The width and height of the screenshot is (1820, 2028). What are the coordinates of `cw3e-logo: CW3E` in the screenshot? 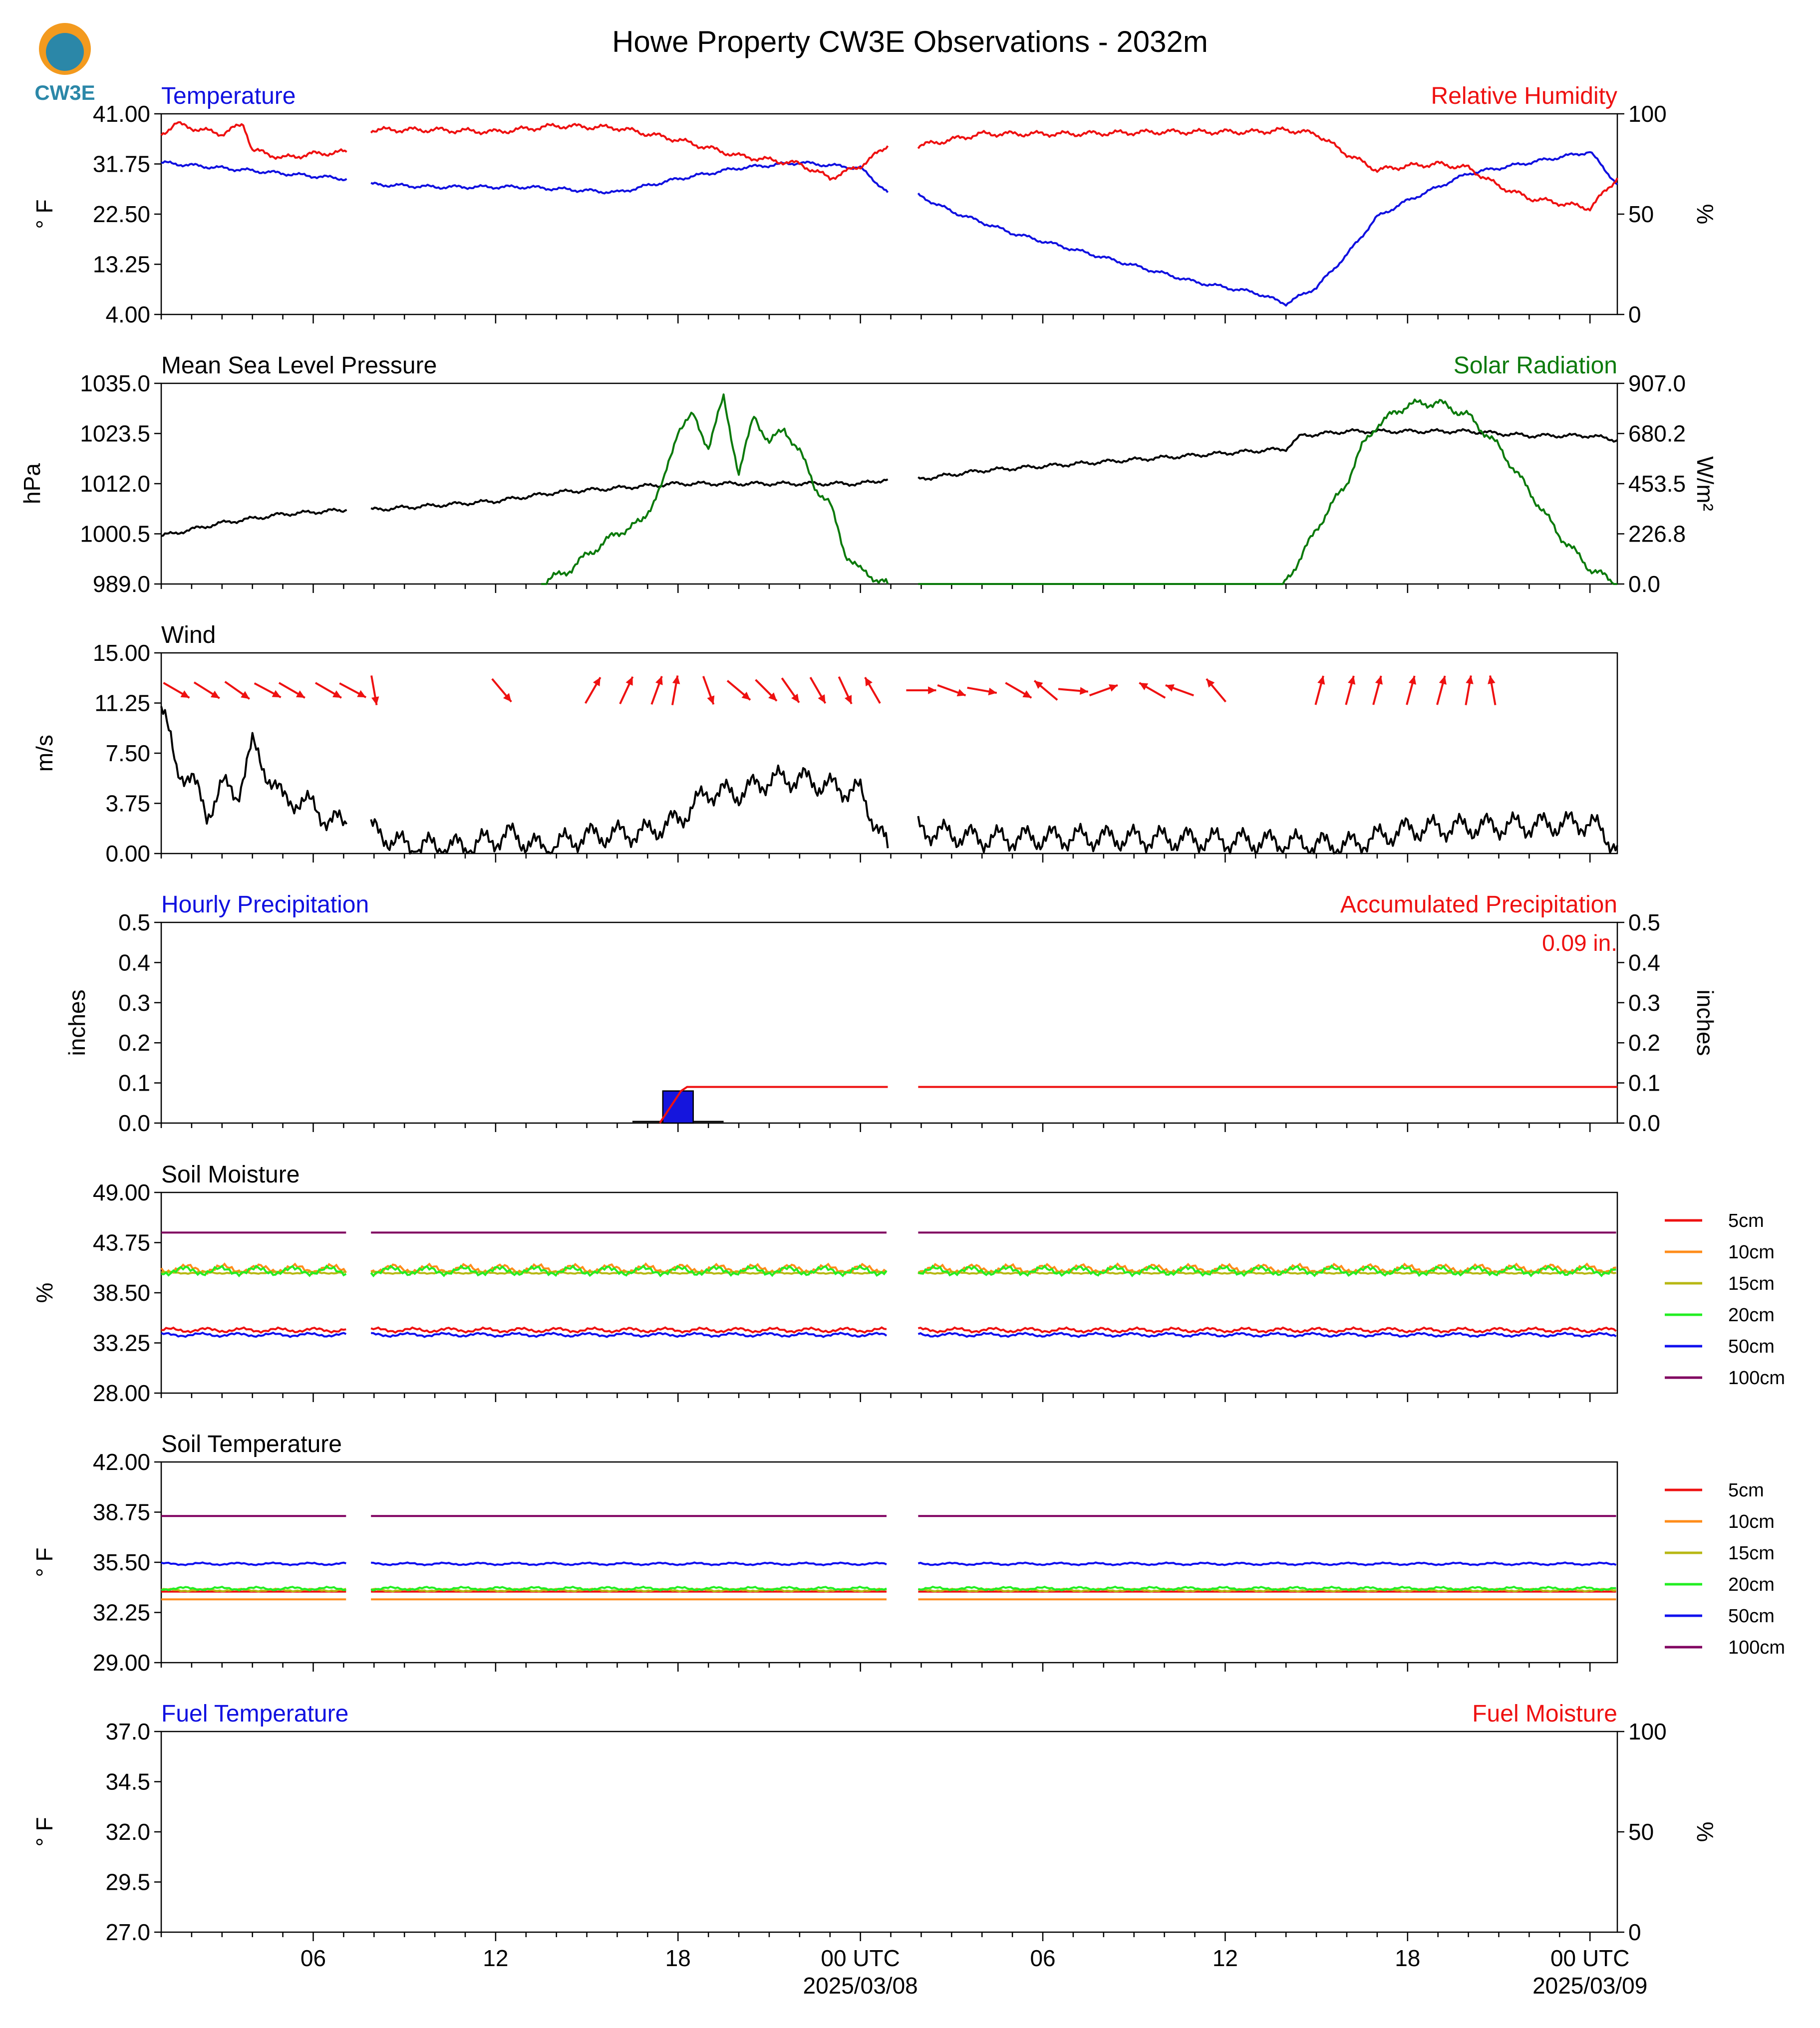 It's located at (64, 63).